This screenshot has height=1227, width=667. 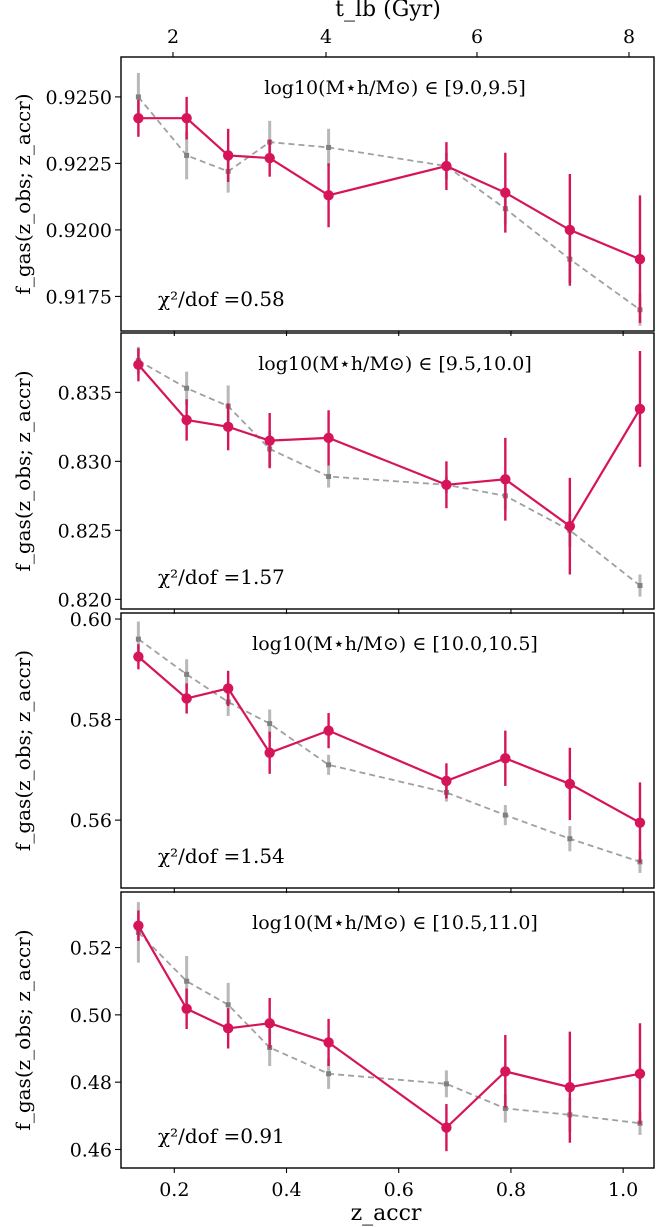 I want to click on x-tick-label: 1.0, so click(x=623, y=1190).